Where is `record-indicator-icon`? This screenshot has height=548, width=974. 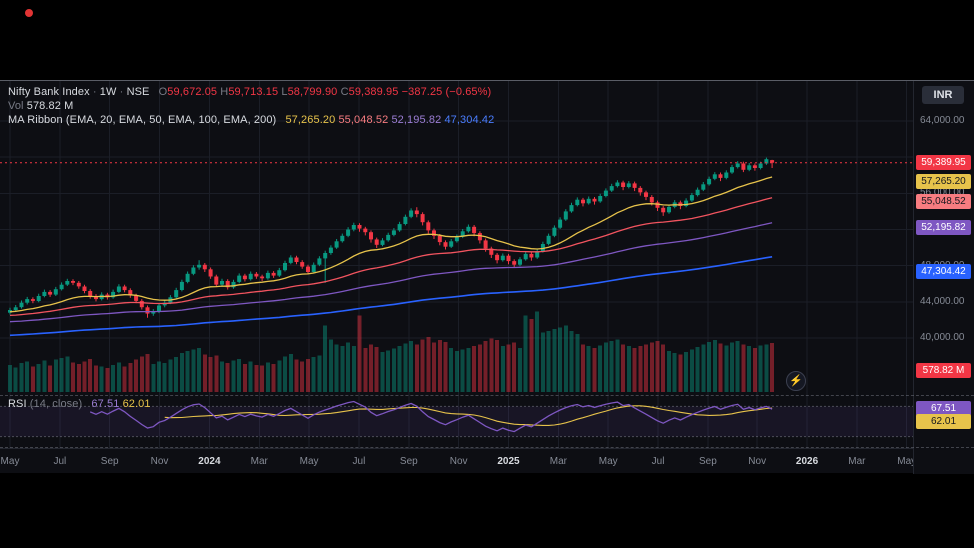 record-indicator-icon is located at coordinates (29, 13).